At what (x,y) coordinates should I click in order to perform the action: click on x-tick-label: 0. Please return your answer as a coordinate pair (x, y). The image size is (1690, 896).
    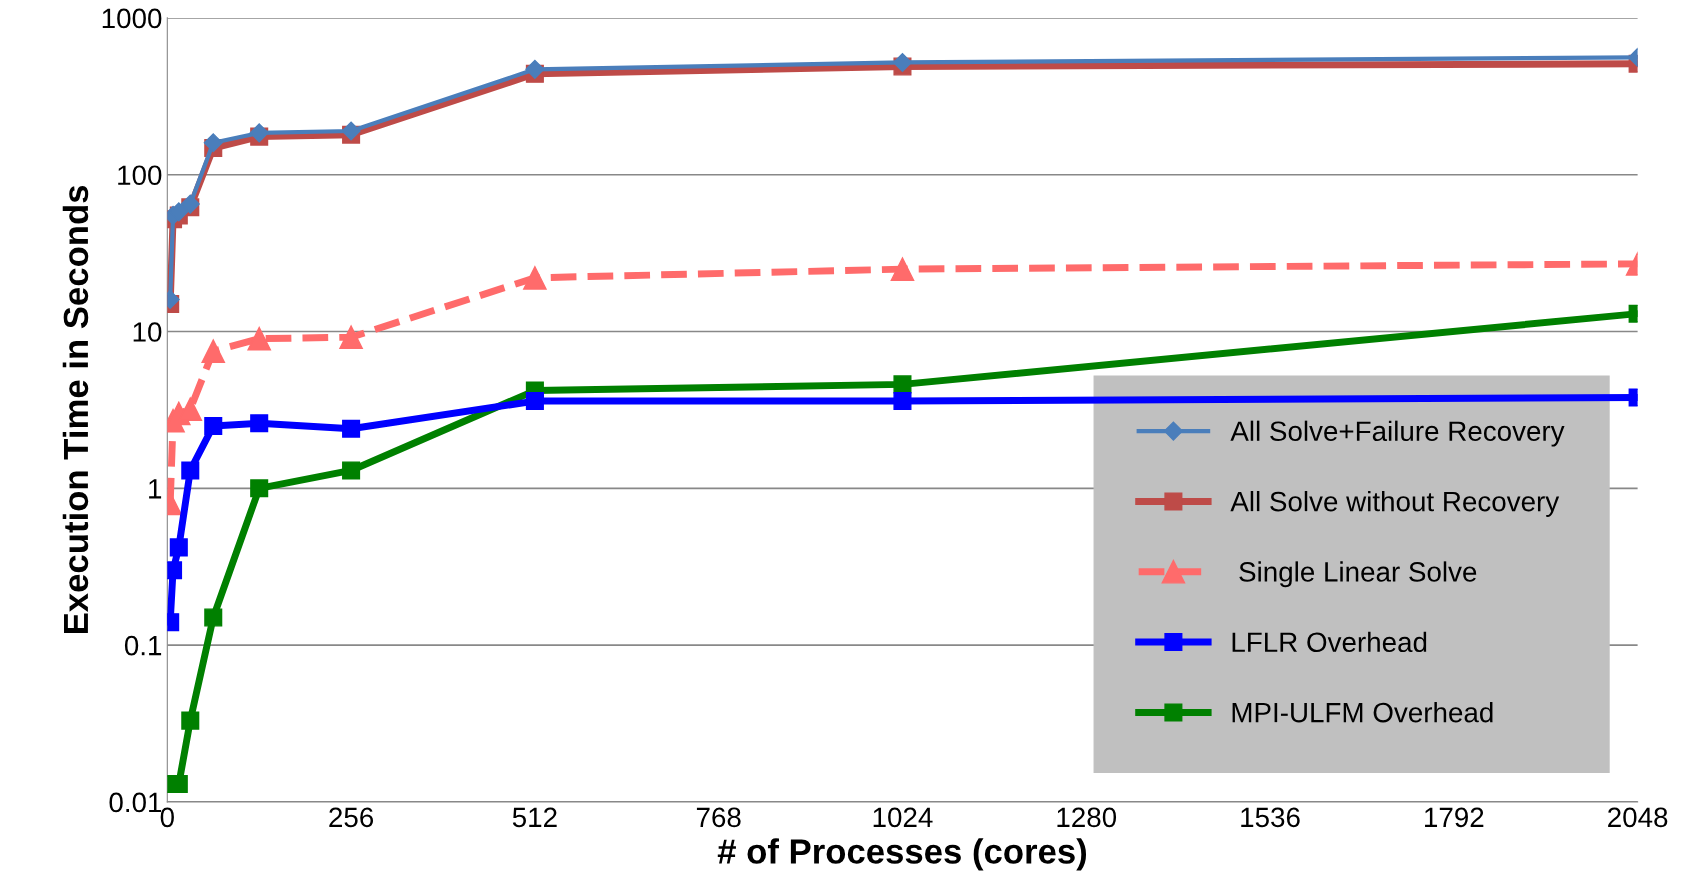
    Looking at the image, I should click on (167, 817).